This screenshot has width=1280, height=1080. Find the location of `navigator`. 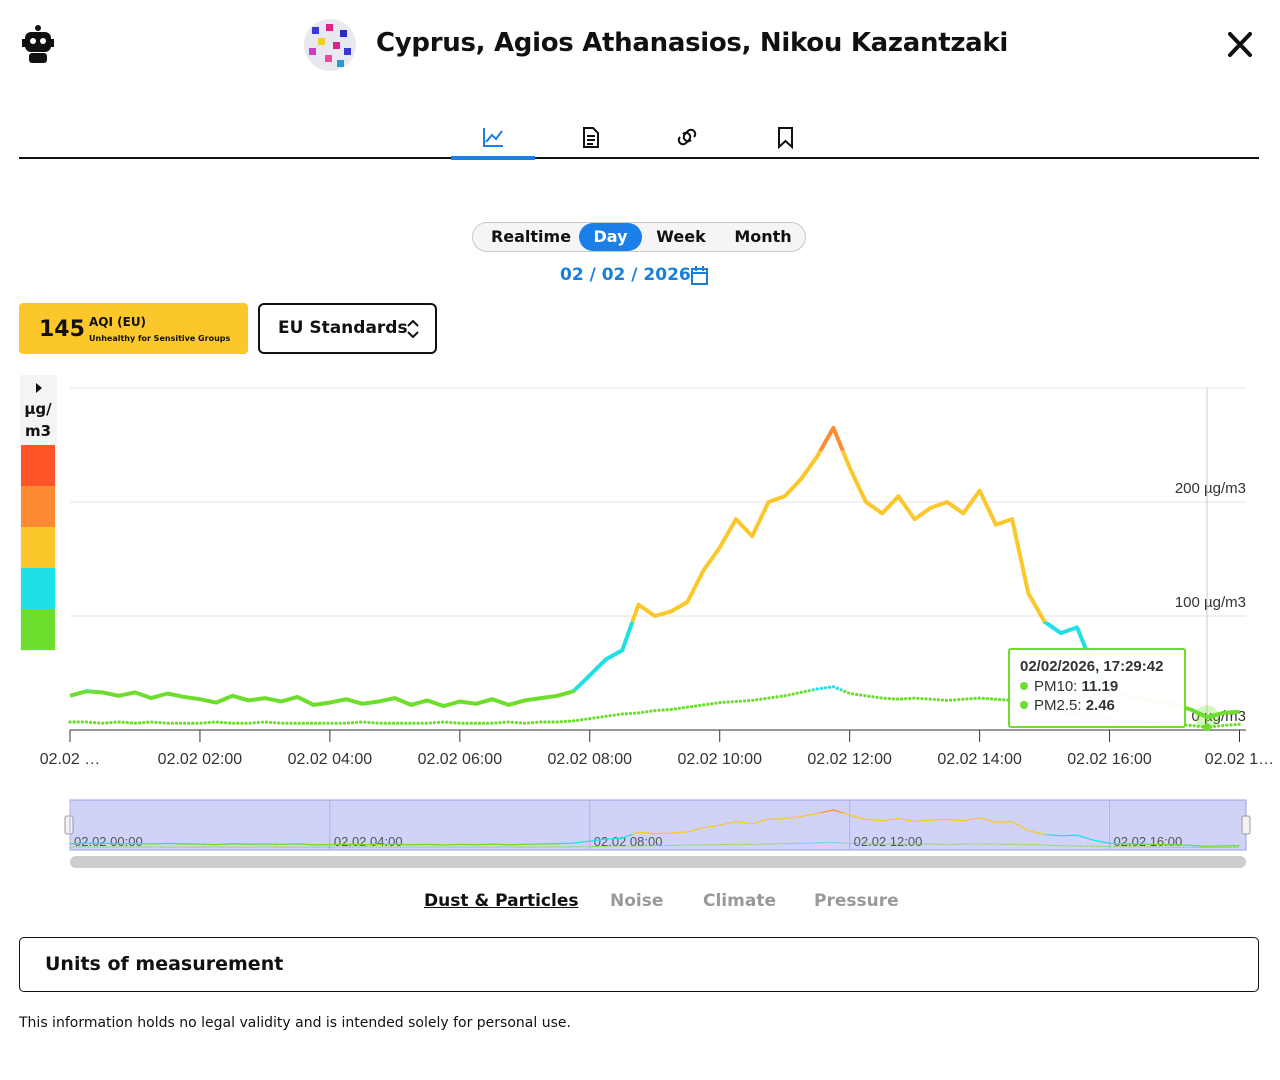

navigator is located at coordinates (658, 825).